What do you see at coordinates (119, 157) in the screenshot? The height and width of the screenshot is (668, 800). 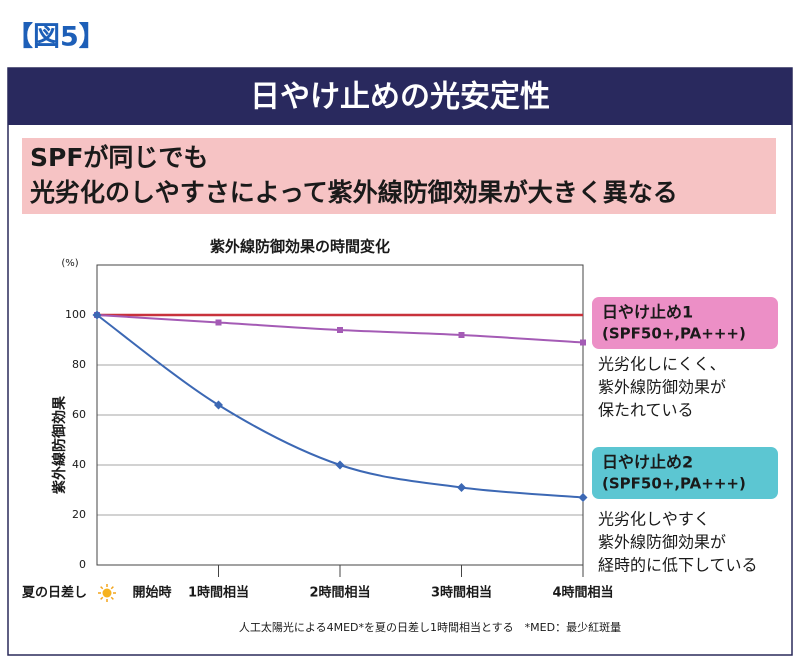 I see `headline: SPFが同じでも` at bounding box center [119, 157].